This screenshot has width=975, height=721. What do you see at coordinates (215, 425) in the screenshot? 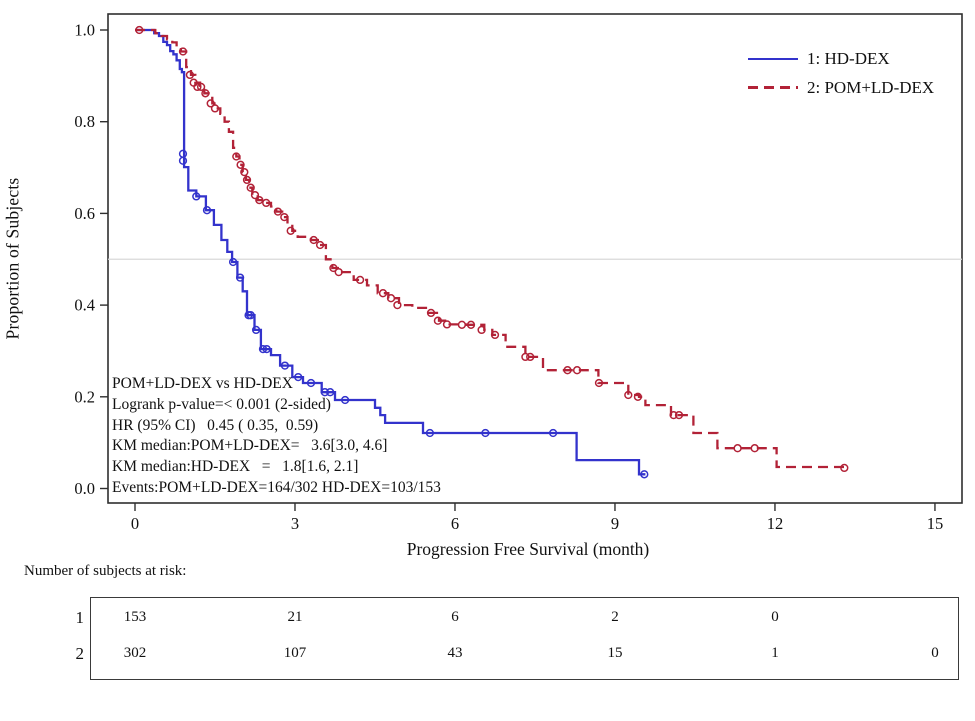
I see `annotation-hazard-ratio: HR (95% CI) 0.45 ( 0.35, 0.59)` at bounding box center [215, 425].